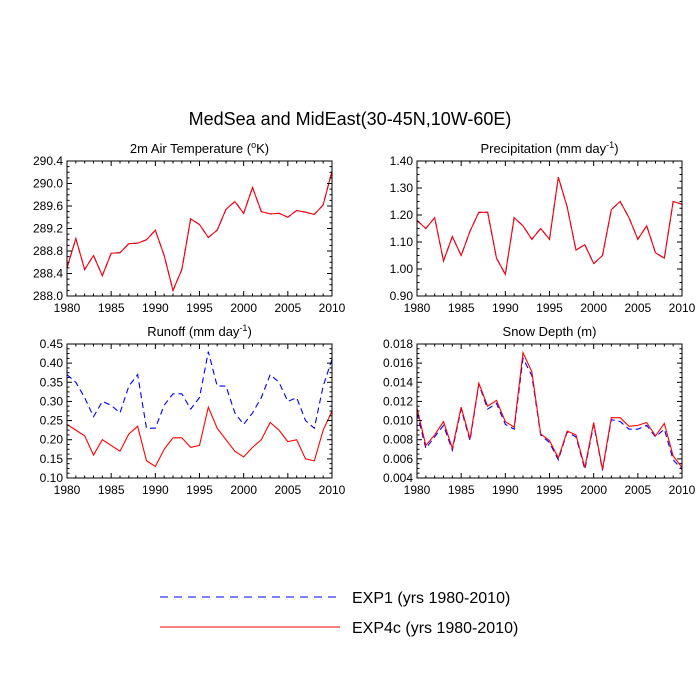  What do you see at coordinates (48, 274) in the screenshot?
I see `y-tick-label-temperature: 288.4` at bounding box center [48, 274].